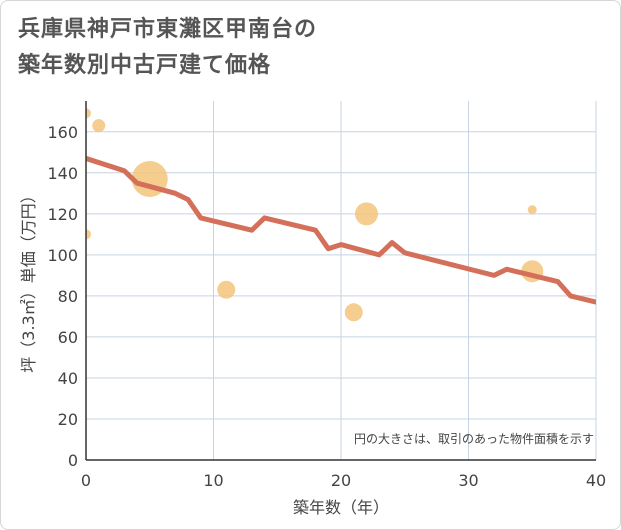  What do you see at coordinates (68, 296) in the screenshot?
I see `y-tick-label: 80` at bounding box center [68, 296].